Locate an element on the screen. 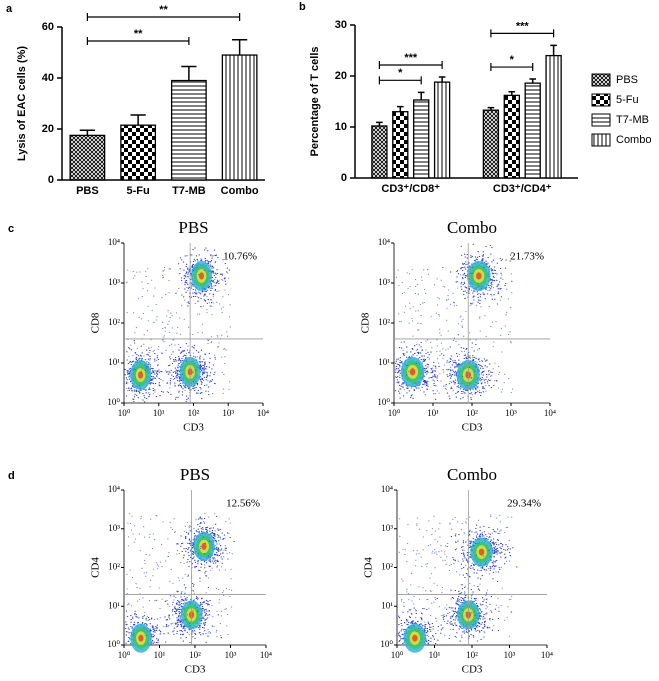  y-axis-label: Lysis of EAC cells (%) is located at coordinates (22, 103).